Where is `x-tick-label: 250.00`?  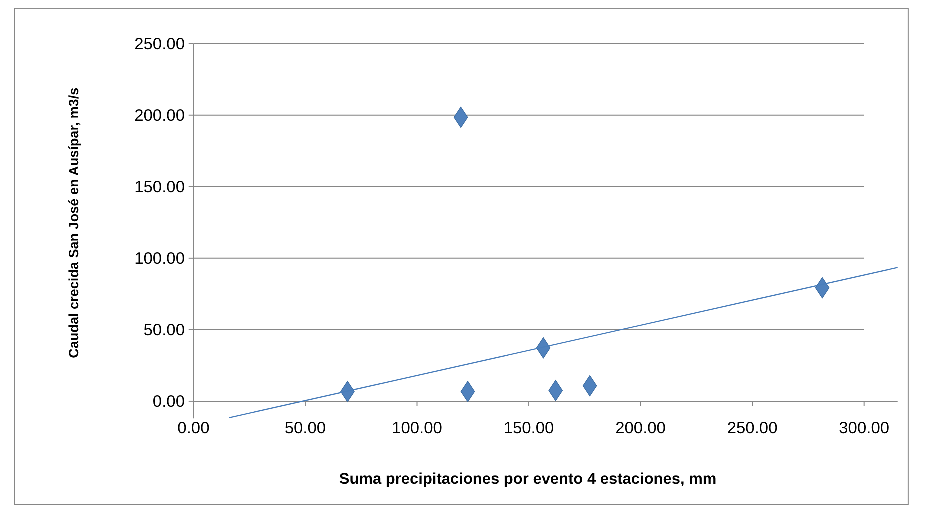
x-tick-label: 250.00 is located at coordinates (752, 428).